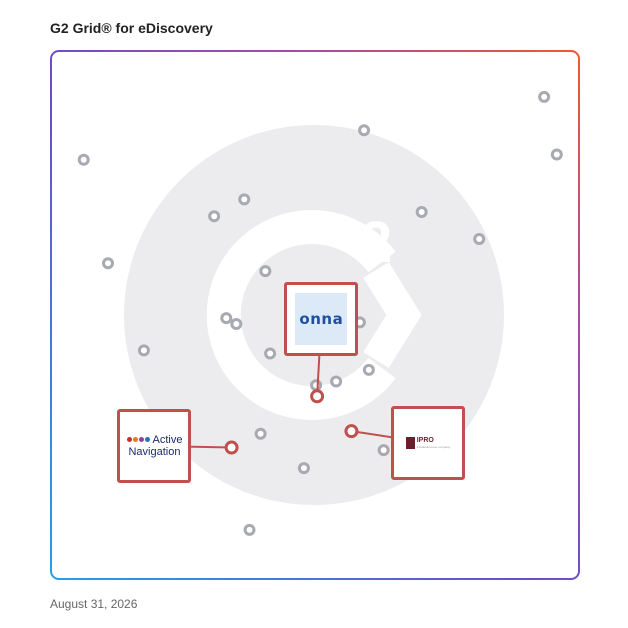  I want to click on active-navigation-logo: Active Navigation, so click(154, 445).